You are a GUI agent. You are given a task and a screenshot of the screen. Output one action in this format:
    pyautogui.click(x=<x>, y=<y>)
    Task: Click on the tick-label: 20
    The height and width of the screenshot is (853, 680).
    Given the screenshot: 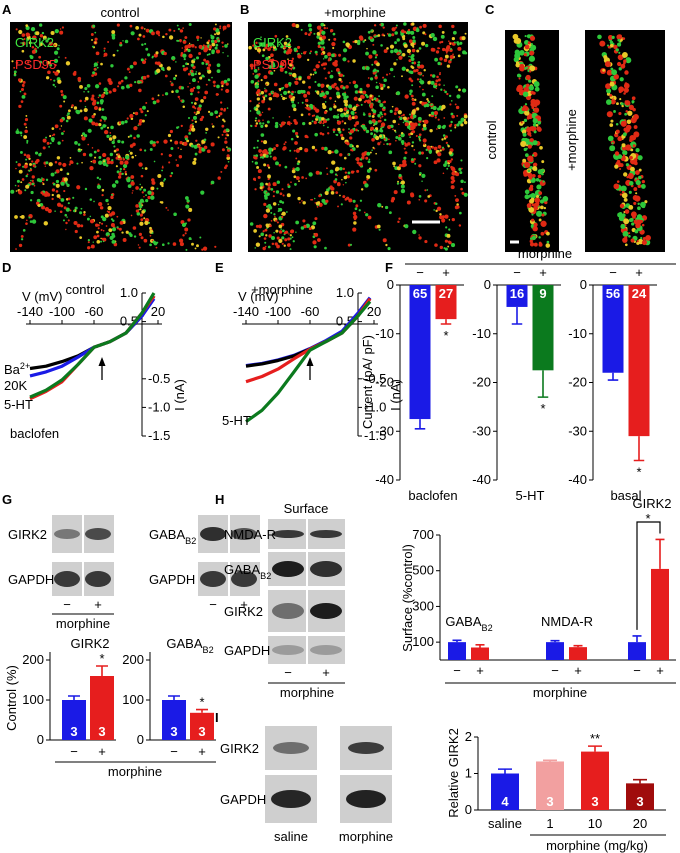 What is the action you would take?
    pyautogui.click(x=374, y=311)
    